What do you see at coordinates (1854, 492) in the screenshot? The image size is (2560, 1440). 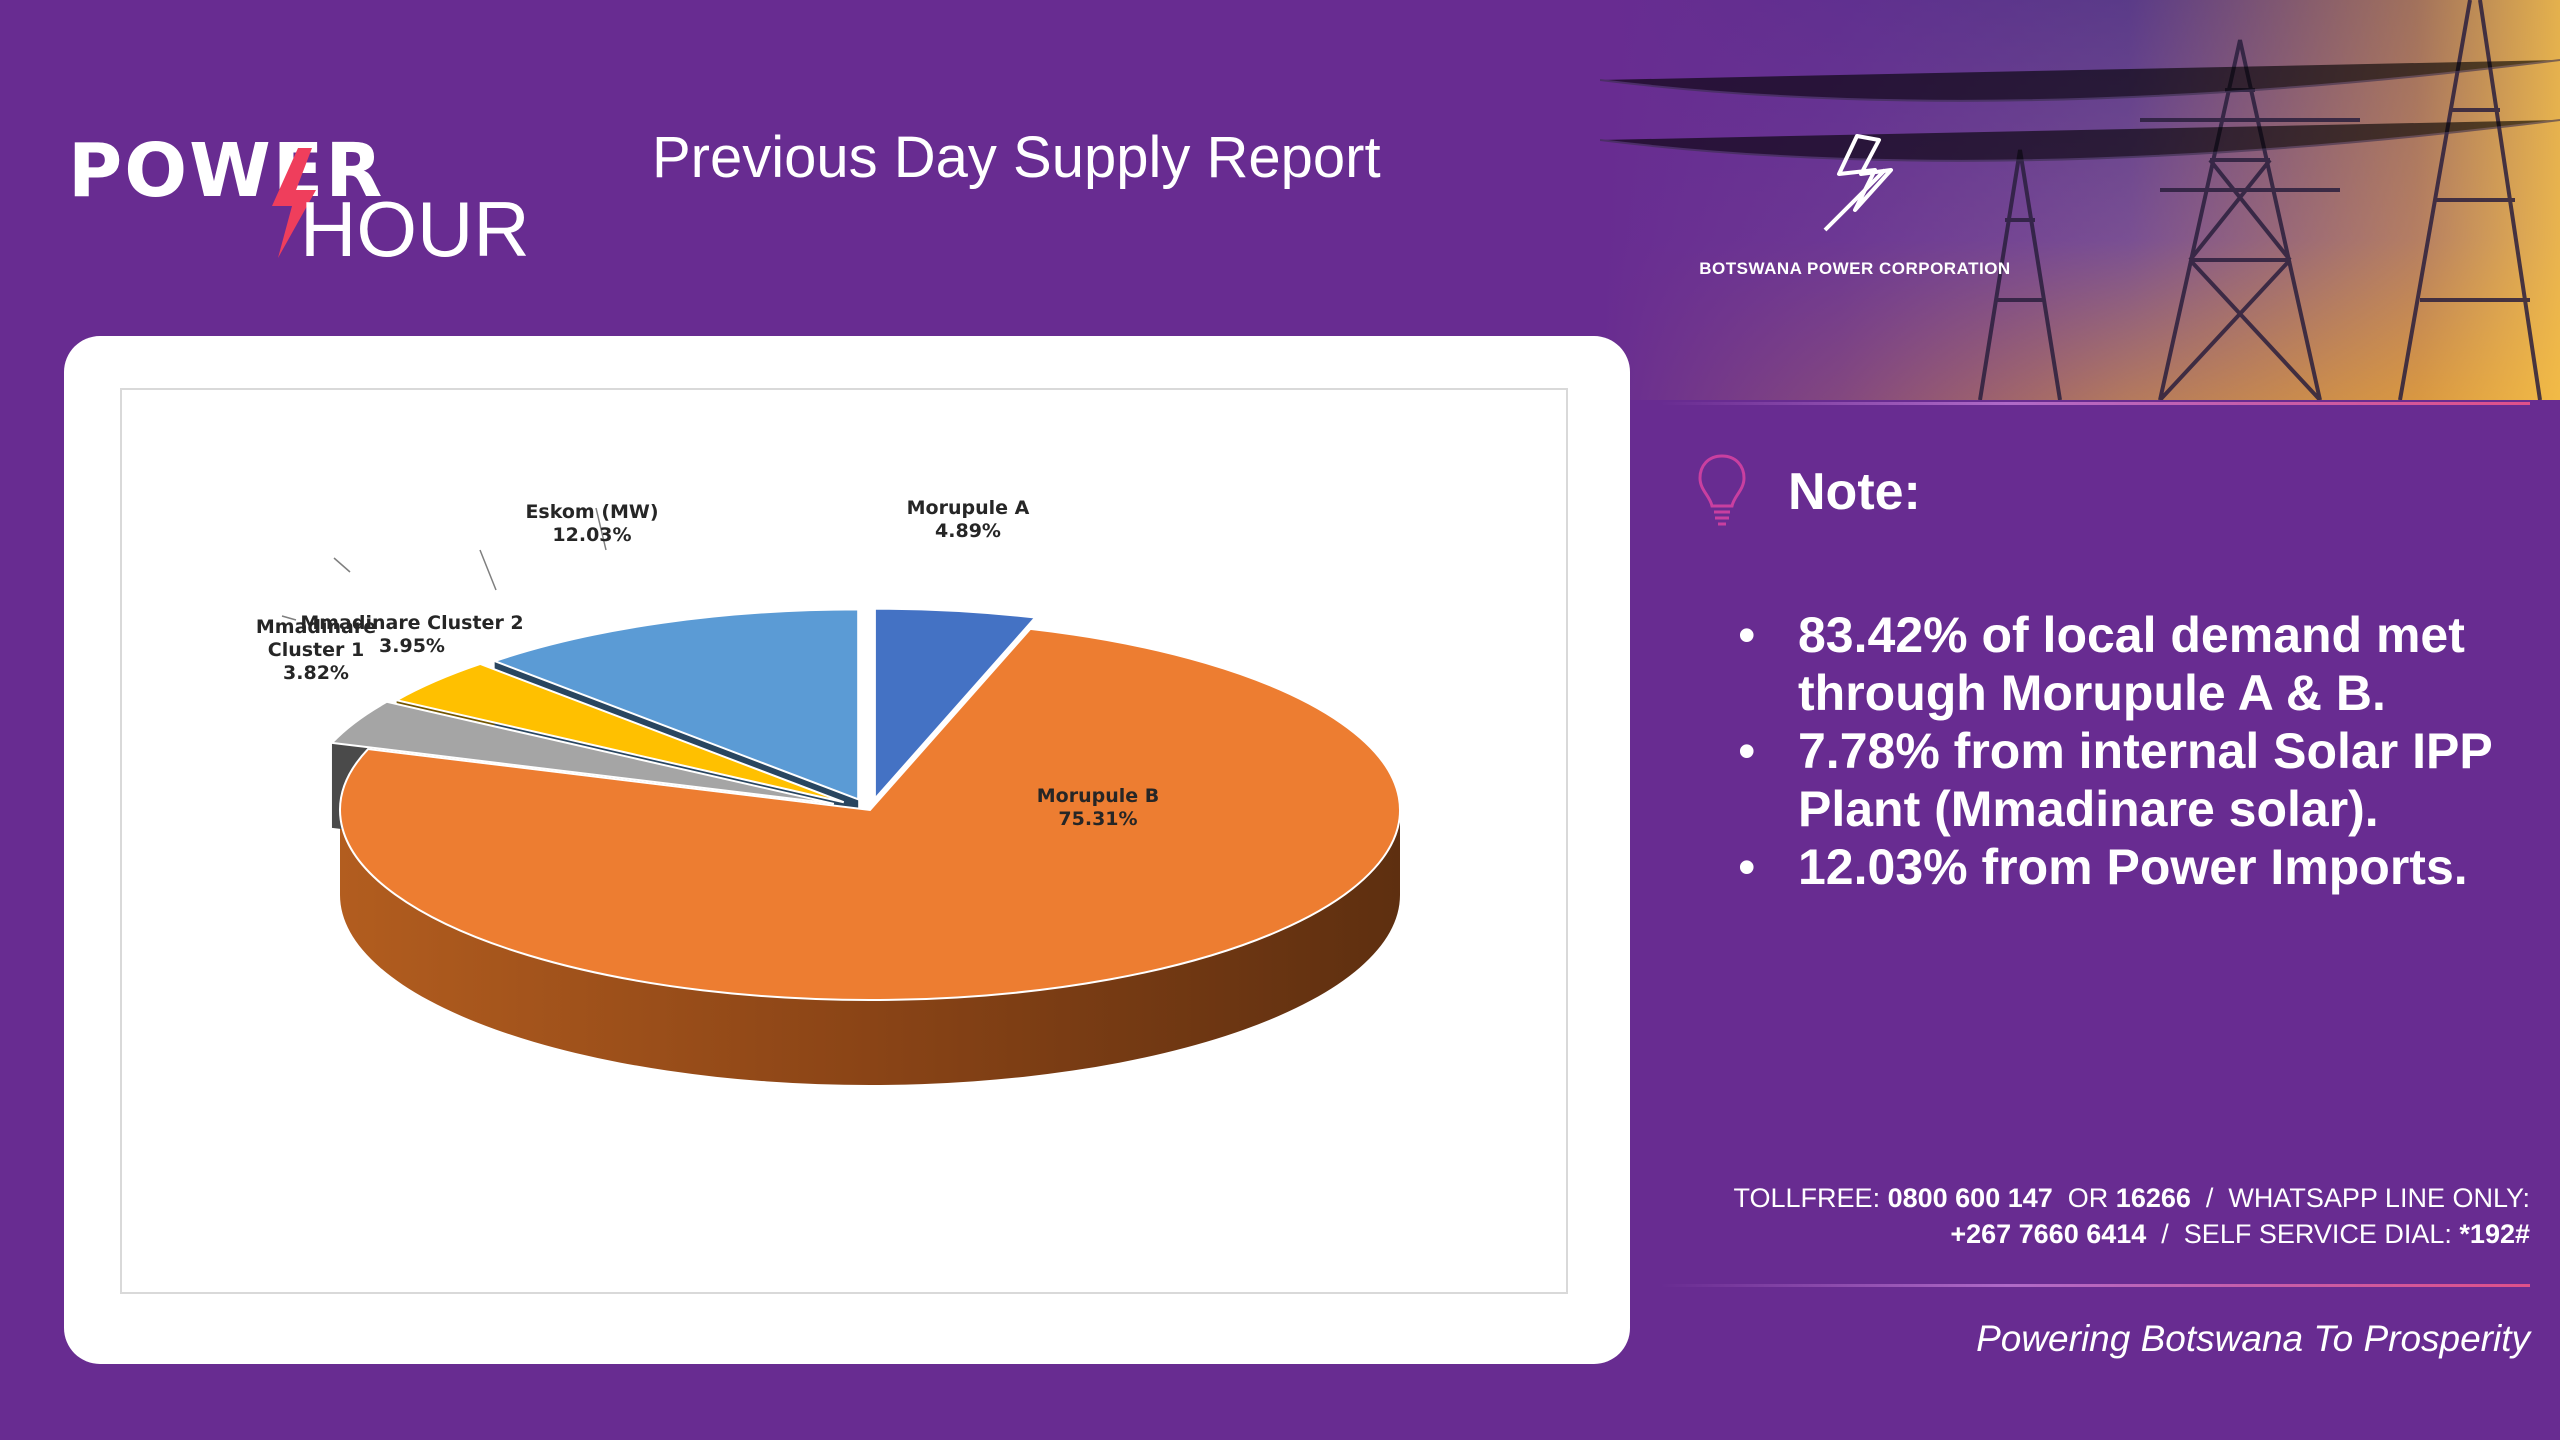 I see `note-title: Note:` at bounding box center [1854, 492].